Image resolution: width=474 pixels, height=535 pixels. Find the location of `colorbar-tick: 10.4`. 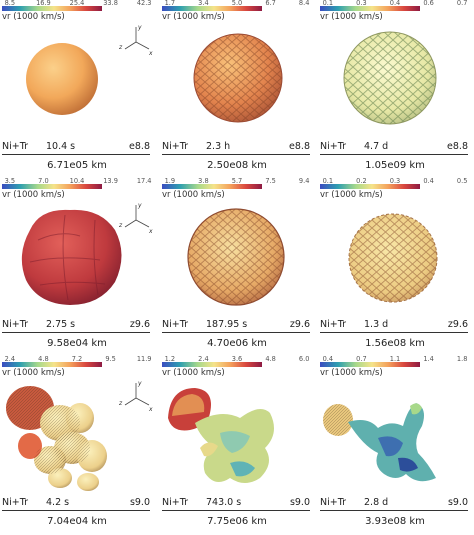

colorbar-tick: 10.4 is located at coordinates (77, 181).